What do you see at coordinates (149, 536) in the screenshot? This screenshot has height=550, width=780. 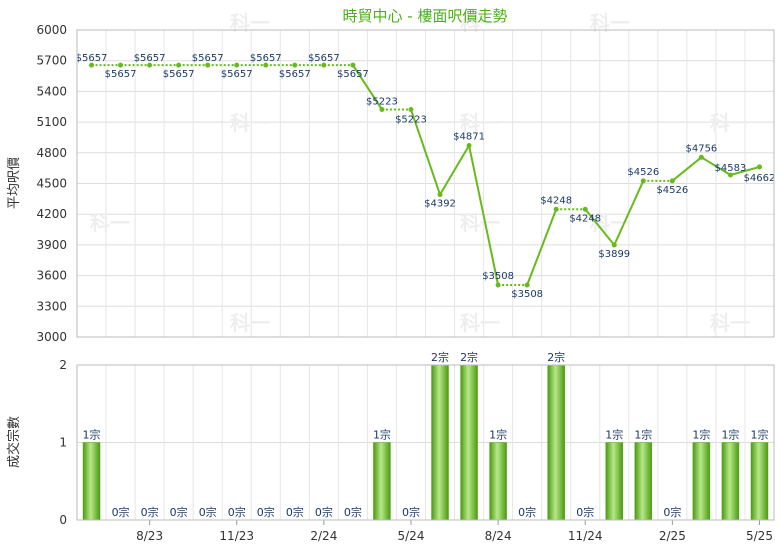 I see `x-tick-label: 8/23` at bounding box center [149, 536].